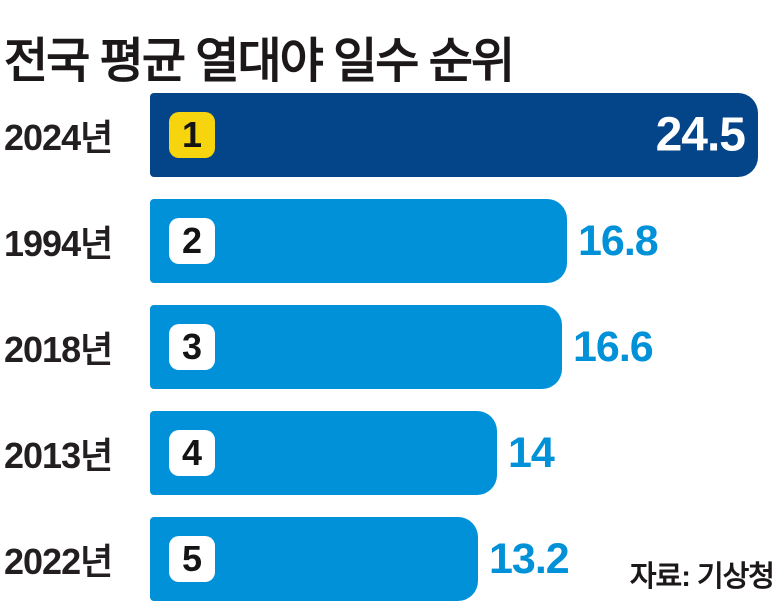 The width and height of the screenshot is (780, 604). Describe the element at coordinates (259, 62) in the screenshot. I see `page-title: 전국 평균 열대야 일수 순위` at that location.